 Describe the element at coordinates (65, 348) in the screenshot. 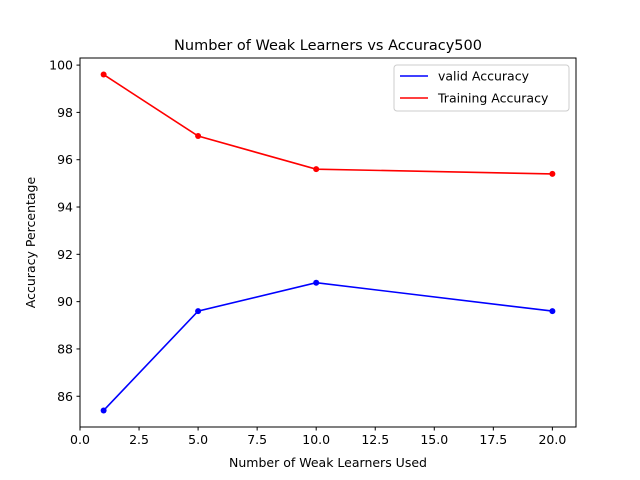

I see `y-tick-label: 88` at that location.